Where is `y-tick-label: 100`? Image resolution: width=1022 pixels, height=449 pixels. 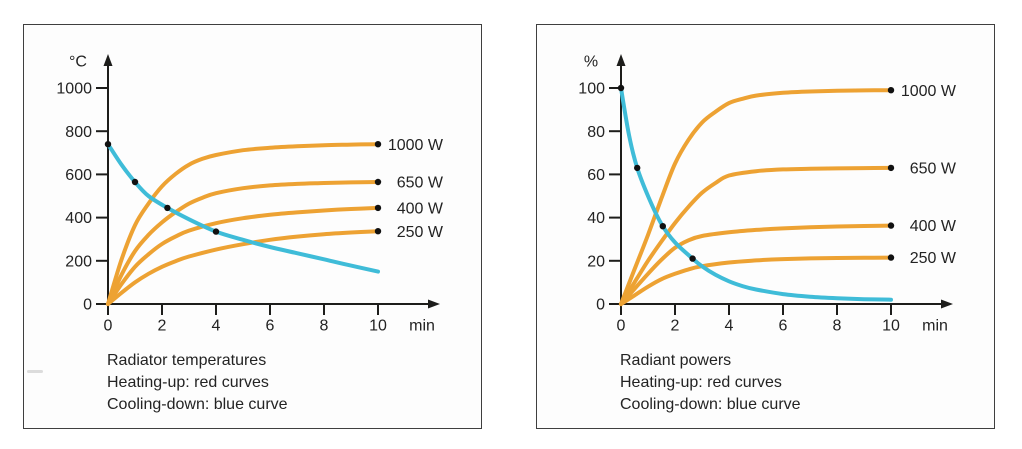
y-tick-label: 100 is located at coordinates (591, 89).